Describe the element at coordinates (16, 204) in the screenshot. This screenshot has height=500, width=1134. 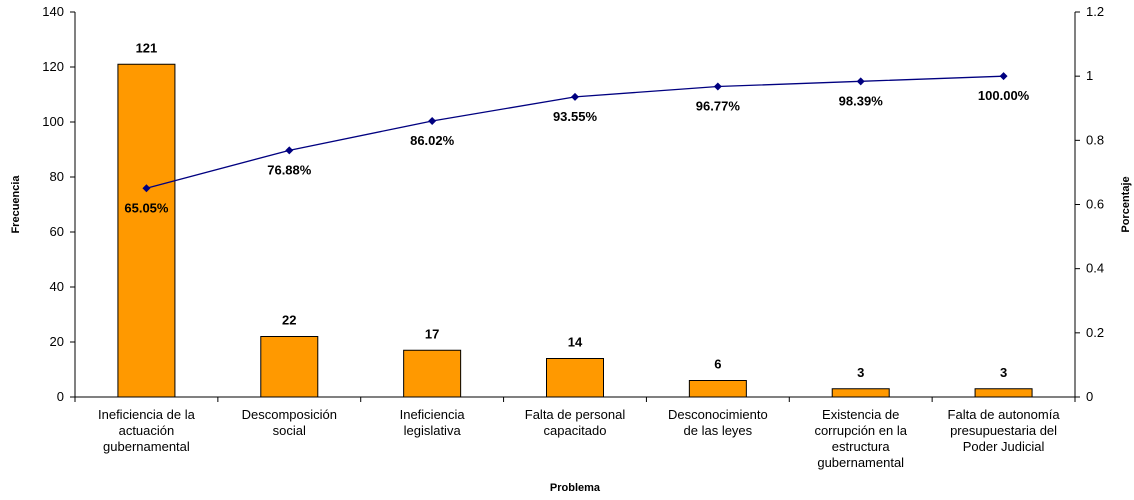
I see `y-axis-title: Frecuencia` at that location.